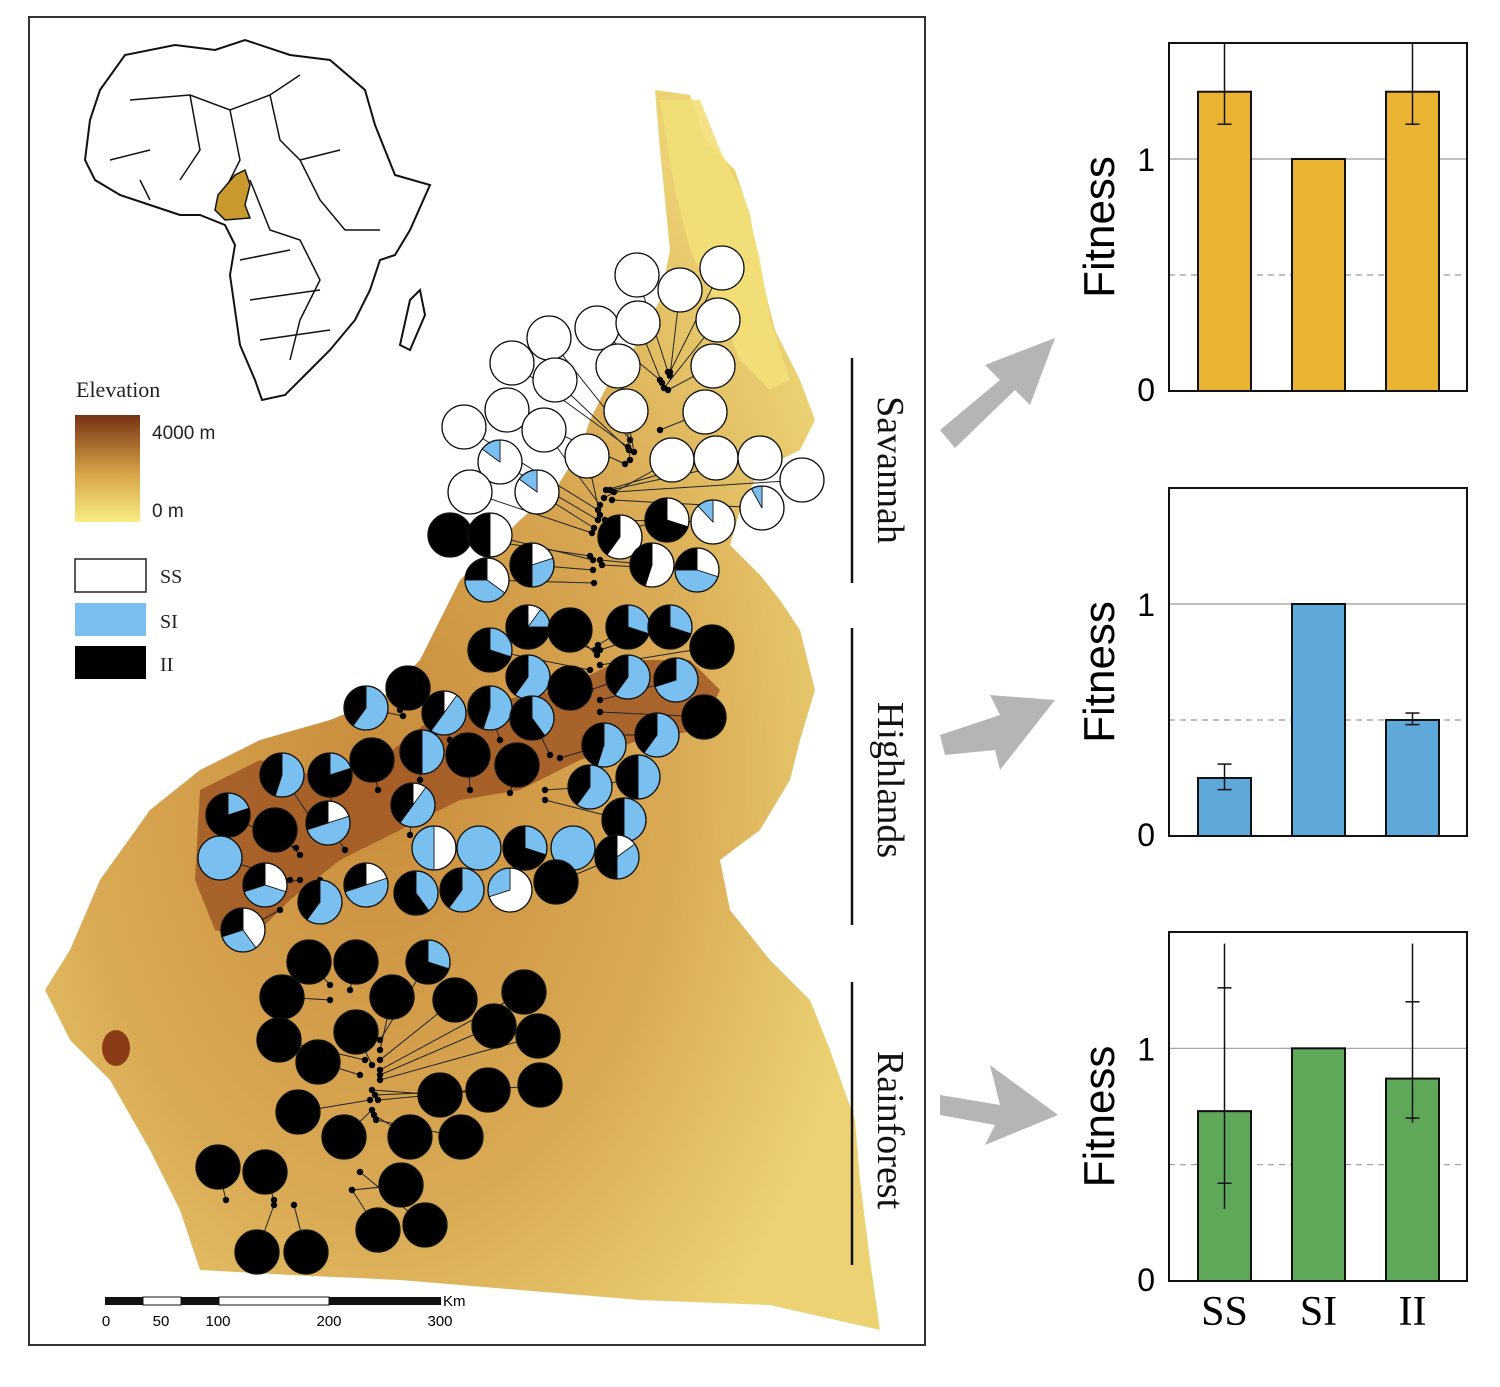 This screenshot has width=1500, height=1387. What do you see at coordinates (999, 1105) in the screenshot?
I see `arrow-rainforest` at bounding box center [999, 1105].